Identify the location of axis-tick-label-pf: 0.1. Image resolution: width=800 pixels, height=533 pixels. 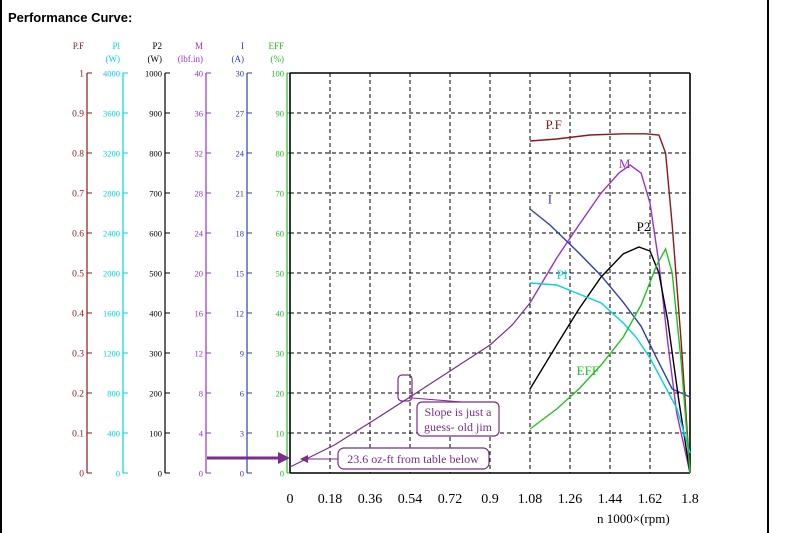
(78, 435).